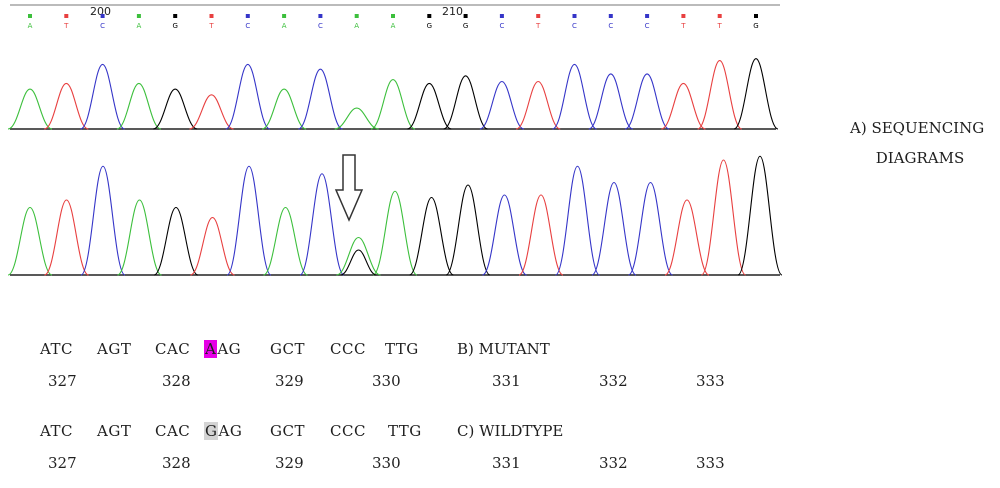 This screenshot has height=488, width=1000. I want to click on mutant-codon-text: CAC, so click(173, 349).